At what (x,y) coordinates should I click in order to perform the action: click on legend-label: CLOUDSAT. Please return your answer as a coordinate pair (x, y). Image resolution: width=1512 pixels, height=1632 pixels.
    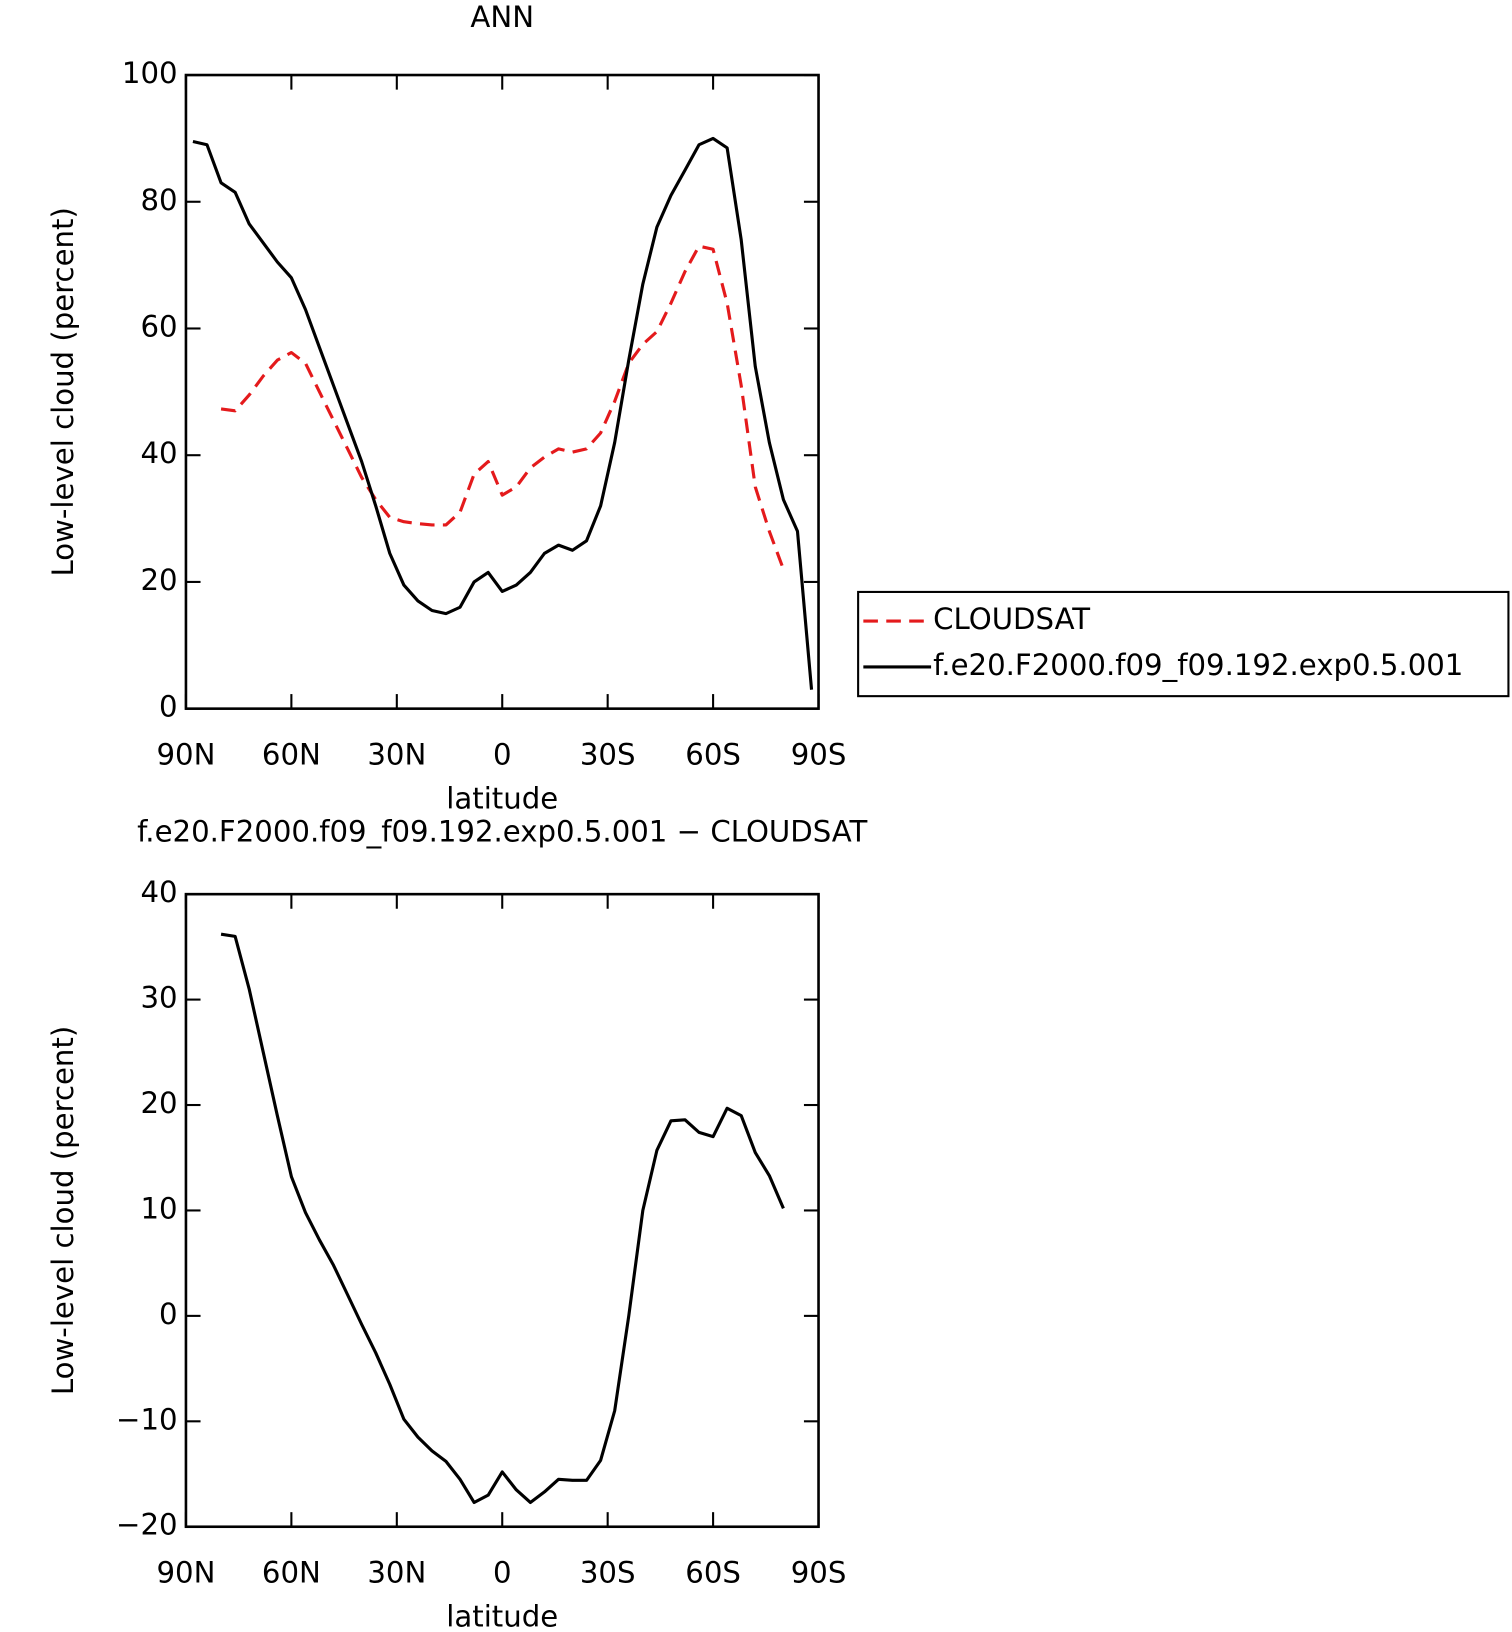
    Looking at the image, I should click on (1011, 619).